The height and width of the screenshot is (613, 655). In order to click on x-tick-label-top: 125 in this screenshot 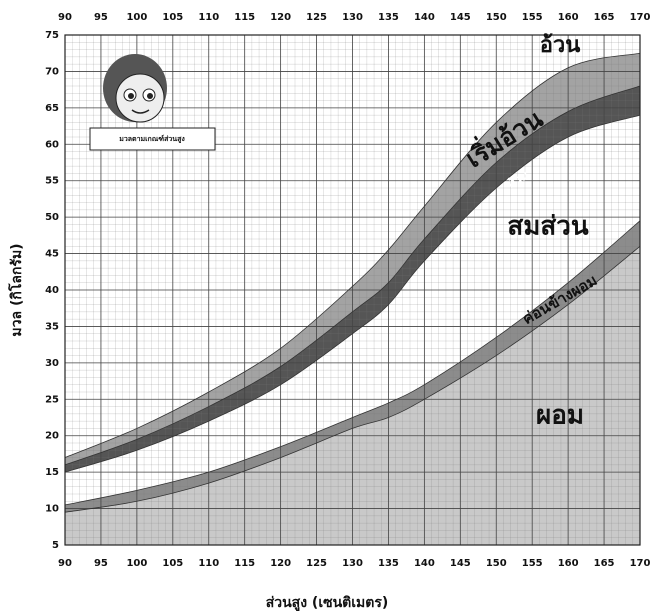, I will do `click(316, 17)`.